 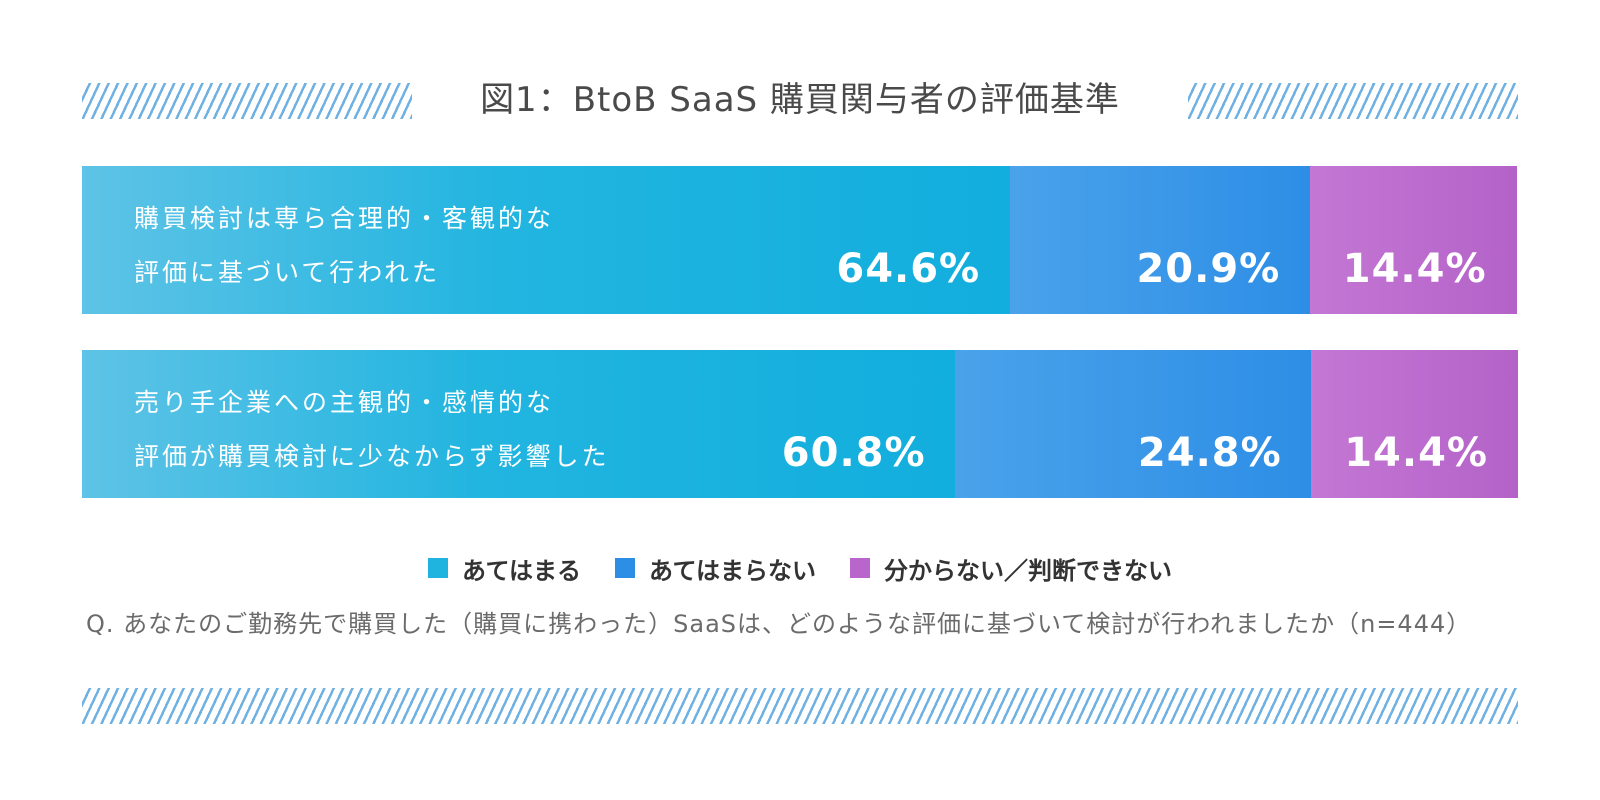 I want to click on data-label: 64.6%, so click(x=908, y=269).